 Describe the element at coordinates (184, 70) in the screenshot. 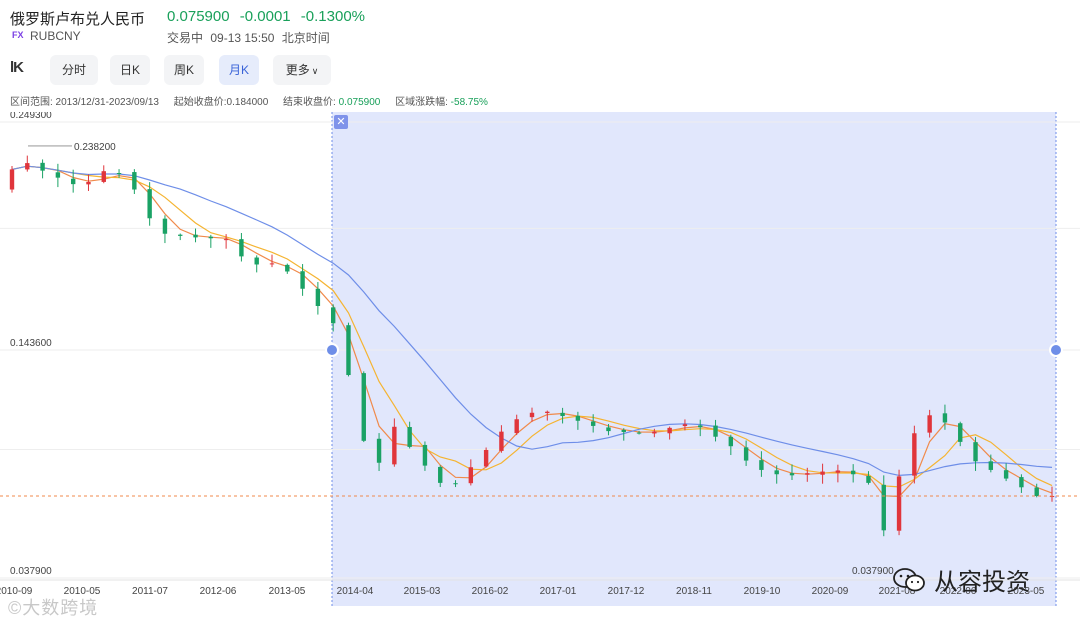

I see `tab-weekly: 周K` at that location.